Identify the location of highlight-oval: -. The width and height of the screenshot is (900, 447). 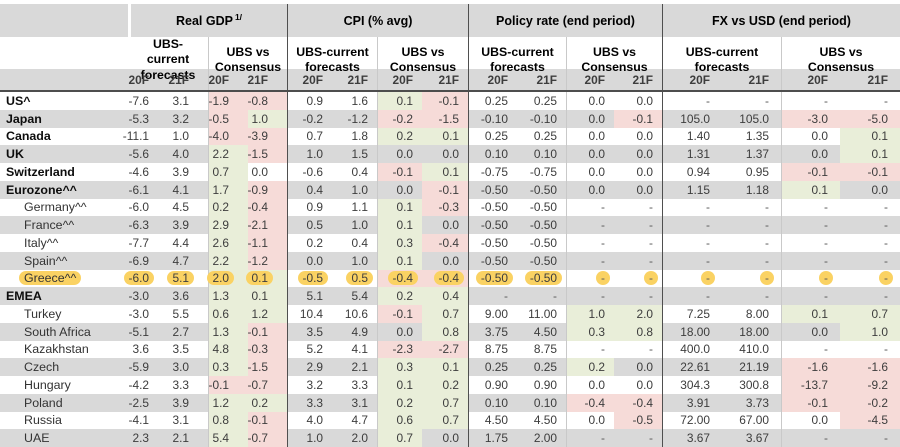
(708, 278).